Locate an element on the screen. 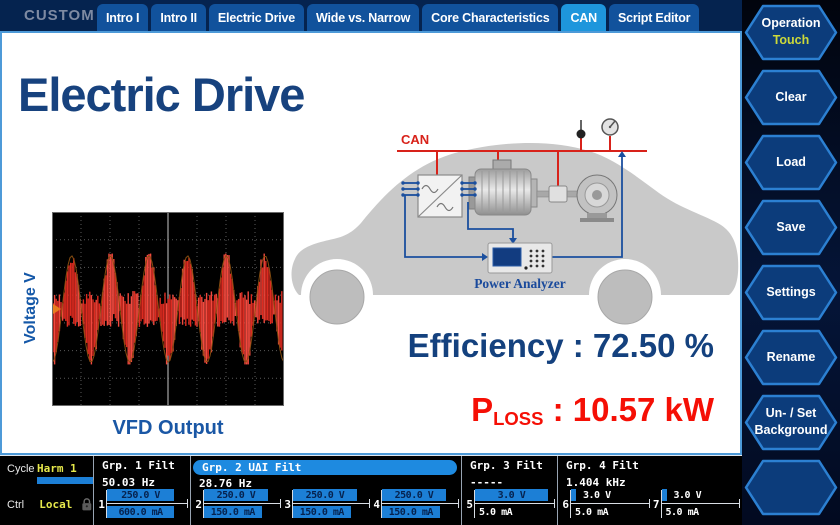 The width and height of the screenshot is (840, 525). channel-1: 1 250.0 V 600.0 mA is located at coordinates (141, 504).